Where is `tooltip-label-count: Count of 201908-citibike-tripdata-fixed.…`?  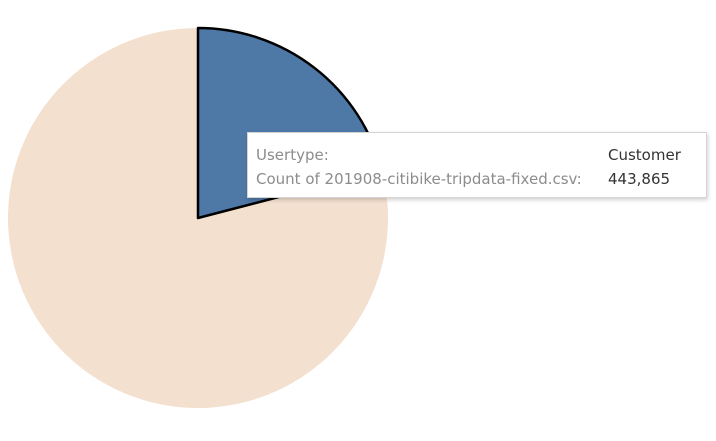 tooltip-label-count: Count of 201908-citibike-tripdata-fixed.… is located at coordinates (419, 179).